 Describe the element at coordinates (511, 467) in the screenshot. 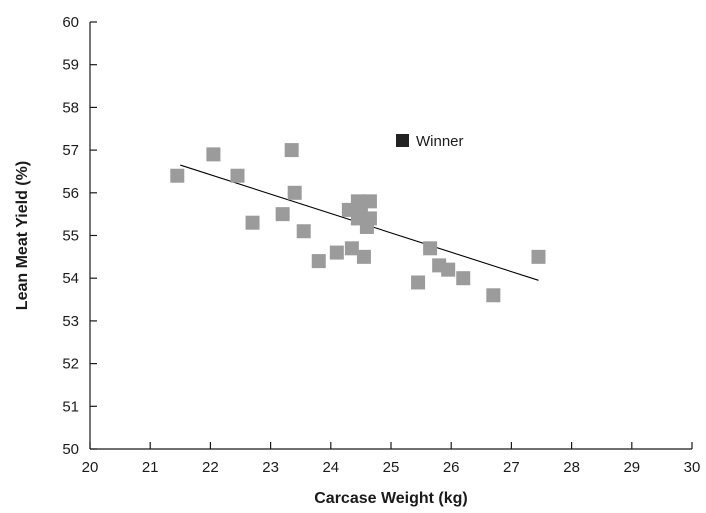

I see `x-tick-label: 27` at that location.